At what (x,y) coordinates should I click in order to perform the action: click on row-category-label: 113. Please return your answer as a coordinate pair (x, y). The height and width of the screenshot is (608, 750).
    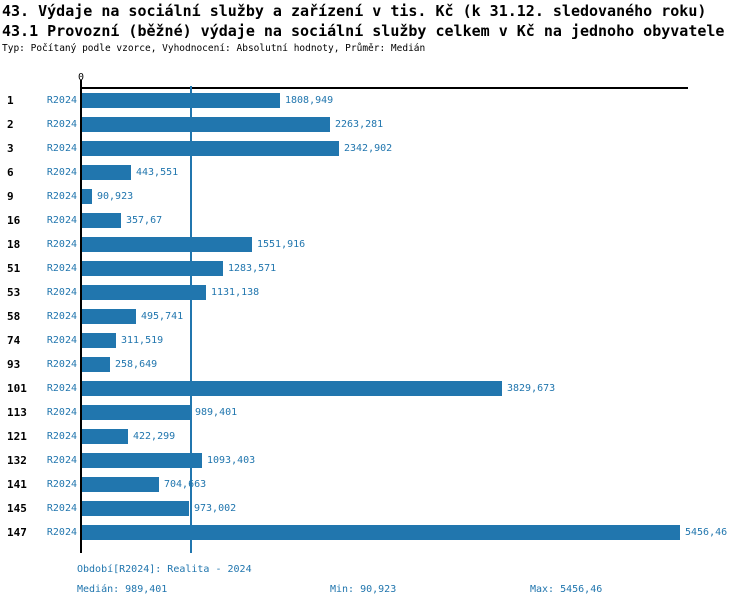
    Looking at the image, I should click on (17, 412).